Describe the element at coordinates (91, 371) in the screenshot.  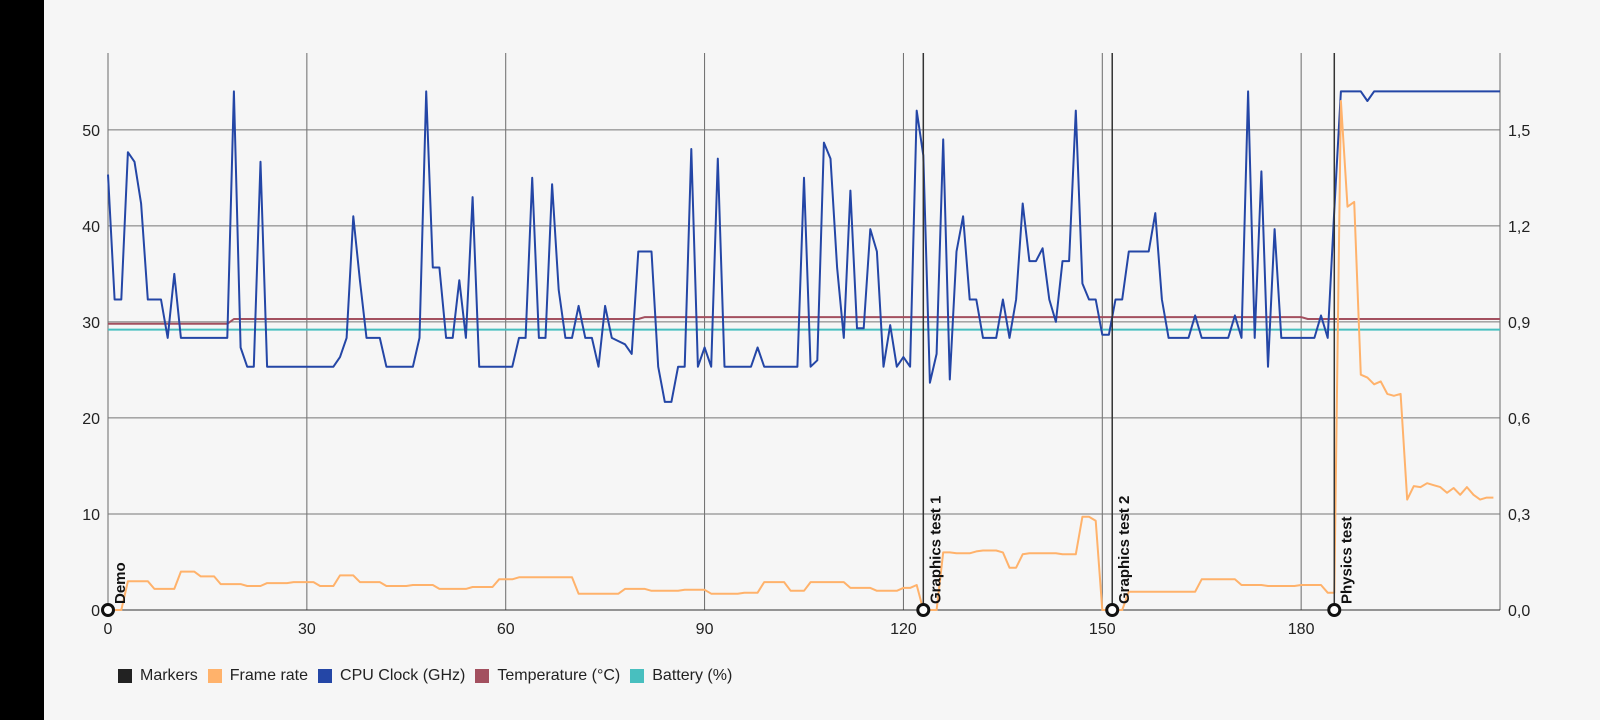
I see `y-left-axis: 0 10 20 30 40 50` at that location.